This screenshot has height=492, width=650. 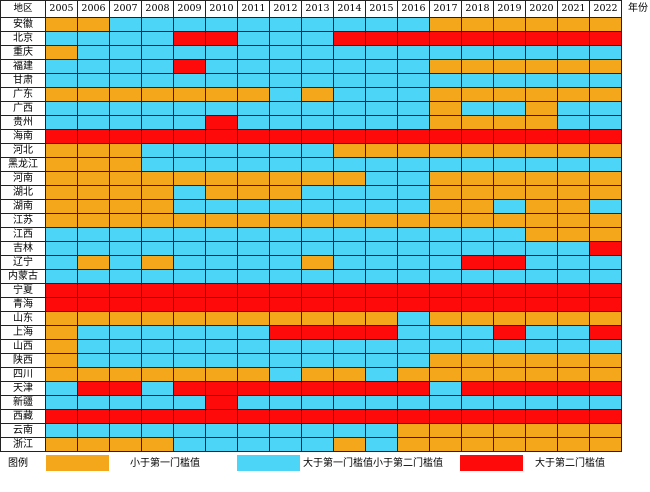 I want to click on region-row: 海南, so click(x=311, y=136).